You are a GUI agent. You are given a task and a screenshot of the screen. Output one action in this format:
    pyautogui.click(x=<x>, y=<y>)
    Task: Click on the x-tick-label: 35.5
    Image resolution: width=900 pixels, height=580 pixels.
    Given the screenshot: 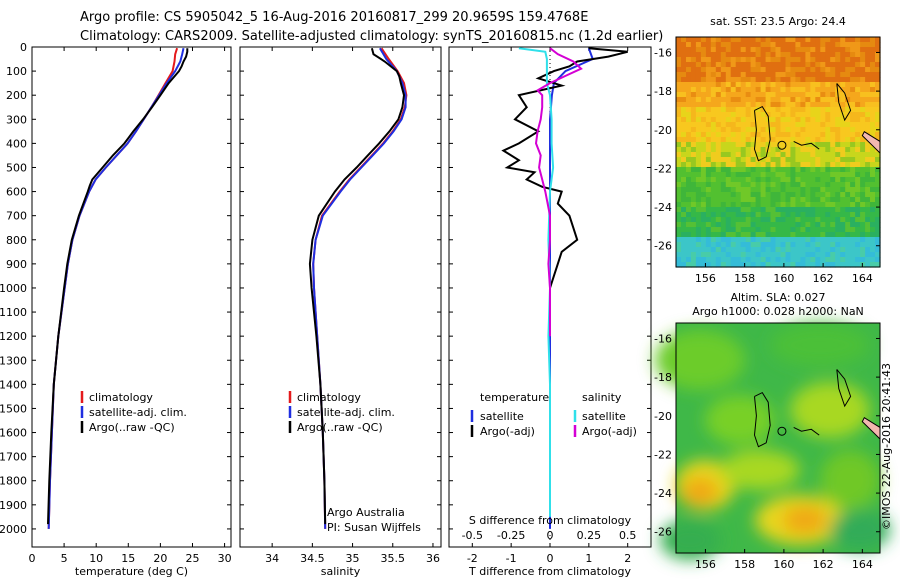 What is the action you would take?
    pyautogui.click(x=393, y=558)
    